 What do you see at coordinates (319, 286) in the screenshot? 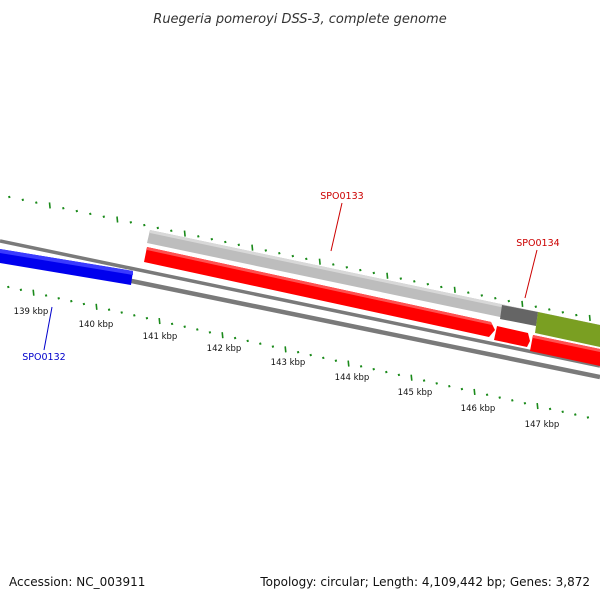
I see `gene-spo0133-highlight` at bounding box center [319, 286].